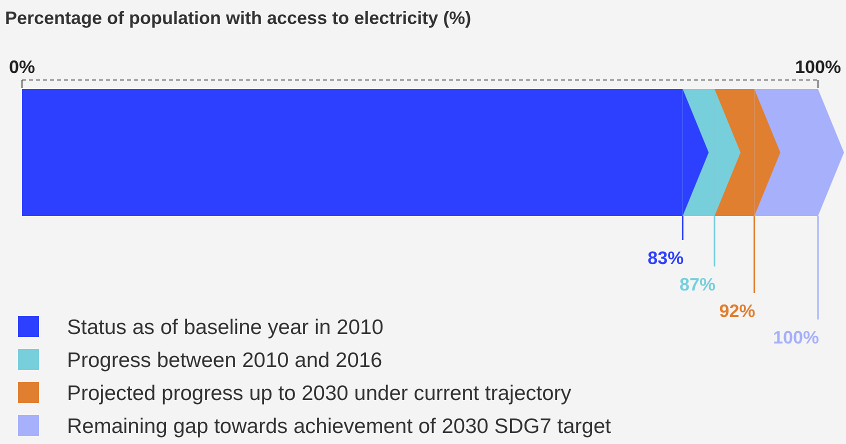  Describe the element at coordinates (224, 360) in the screenshot. I see `legend-label: Progress between 2010 and 2016` at that location.